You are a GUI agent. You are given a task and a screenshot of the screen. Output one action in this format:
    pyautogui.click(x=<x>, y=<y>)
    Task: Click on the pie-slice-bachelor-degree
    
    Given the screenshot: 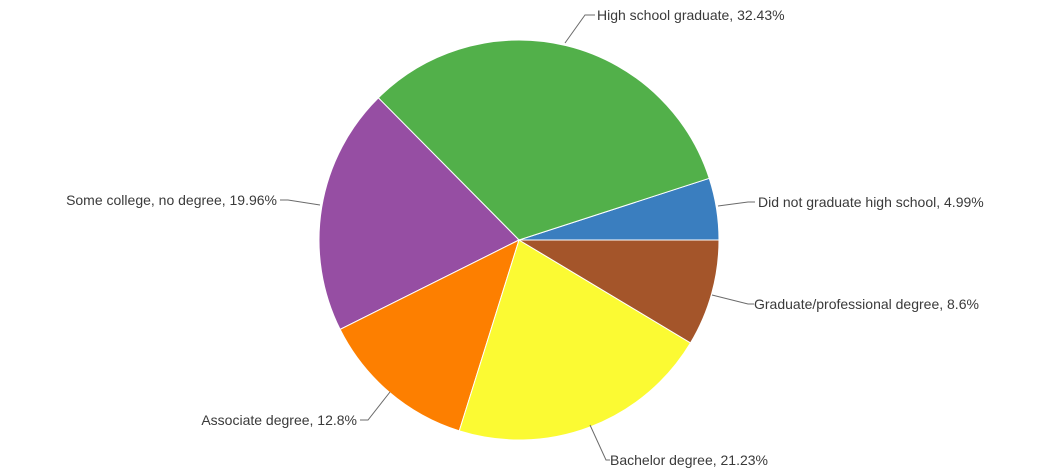 What is the action you would take?
    pyautogui.click(x=575, y=340)
    